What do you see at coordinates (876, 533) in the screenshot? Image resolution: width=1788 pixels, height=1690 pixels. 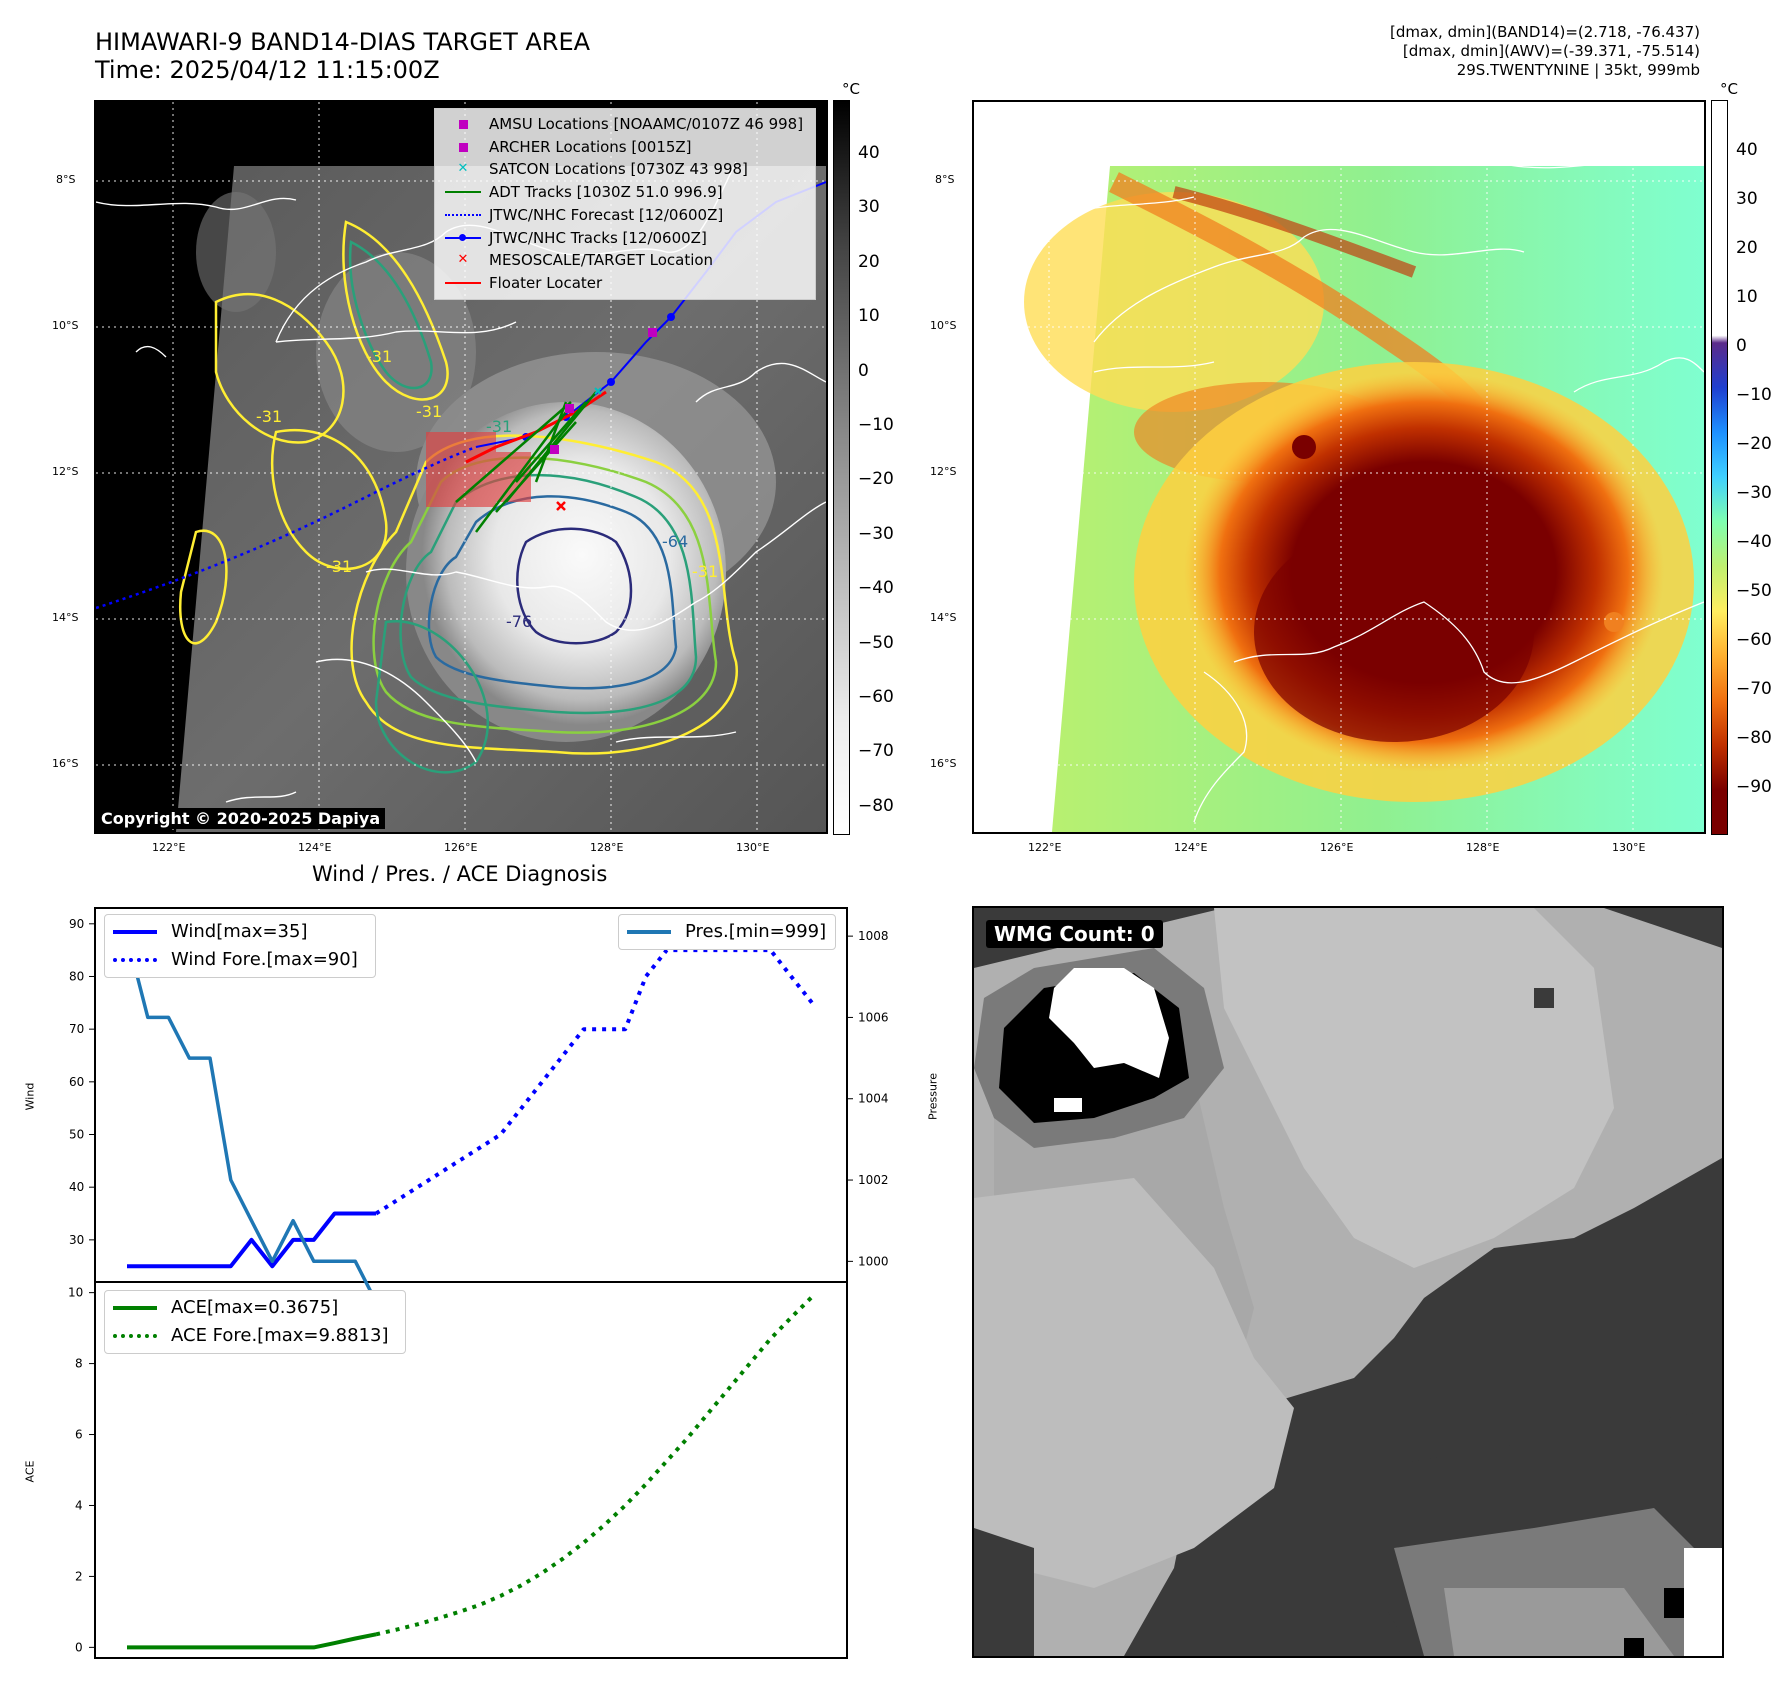 I see `colorbar-gray-tick-label: −30` at bounding box center [876, 533].